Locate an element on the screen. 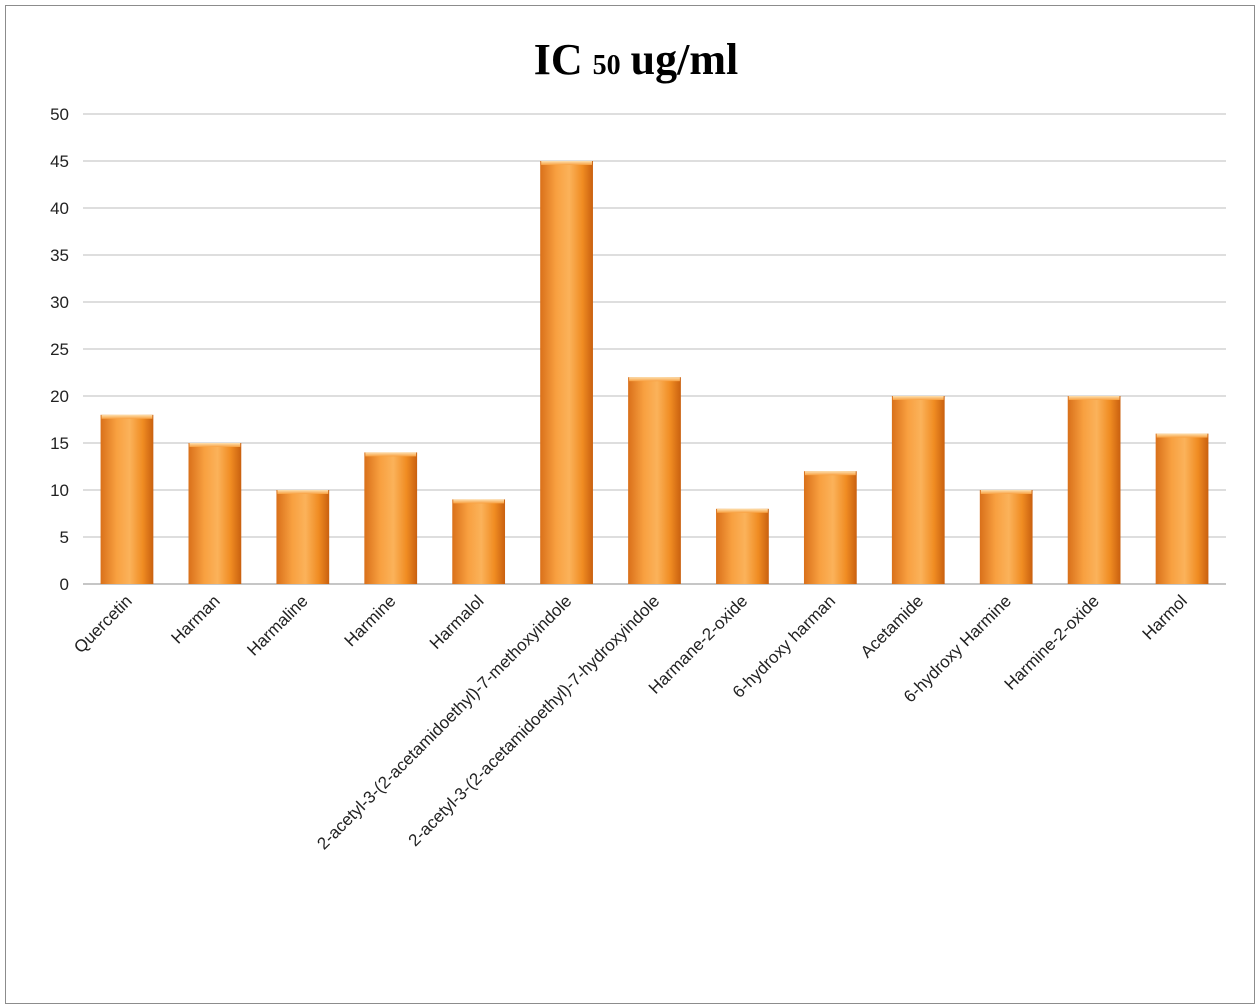 This screenshot has height=1007, width=1260. y-axis-ticks: 0 5 10 15 20 25 30 35 40 45 50 is located at coordinates (59, 349).